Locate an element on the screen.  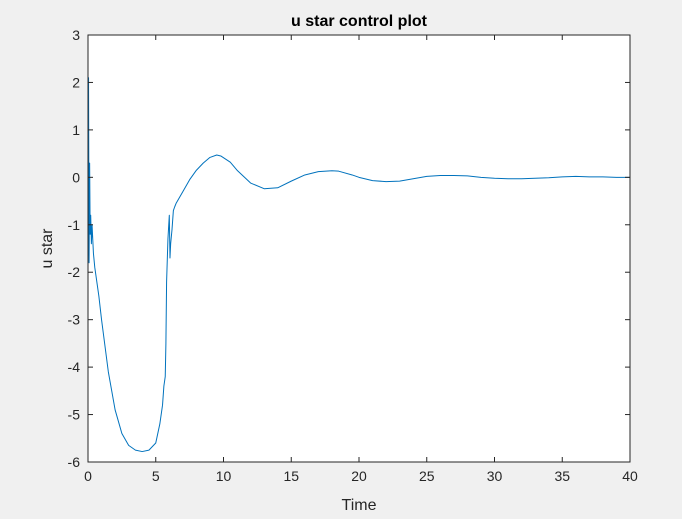
y-tick-label: -4 is located at coordinates (74, 367).